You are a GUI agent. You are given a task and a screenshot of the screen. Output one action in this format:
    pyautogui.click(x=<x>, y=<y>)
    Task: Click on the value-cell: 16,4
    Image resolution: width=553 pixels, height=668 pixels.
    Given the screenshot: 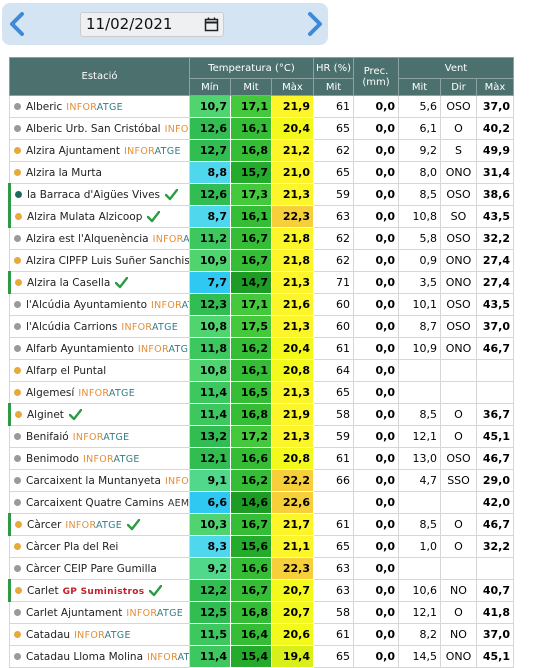 What is the action you would take?
    pyautogui.click(x=251, y=634)
    